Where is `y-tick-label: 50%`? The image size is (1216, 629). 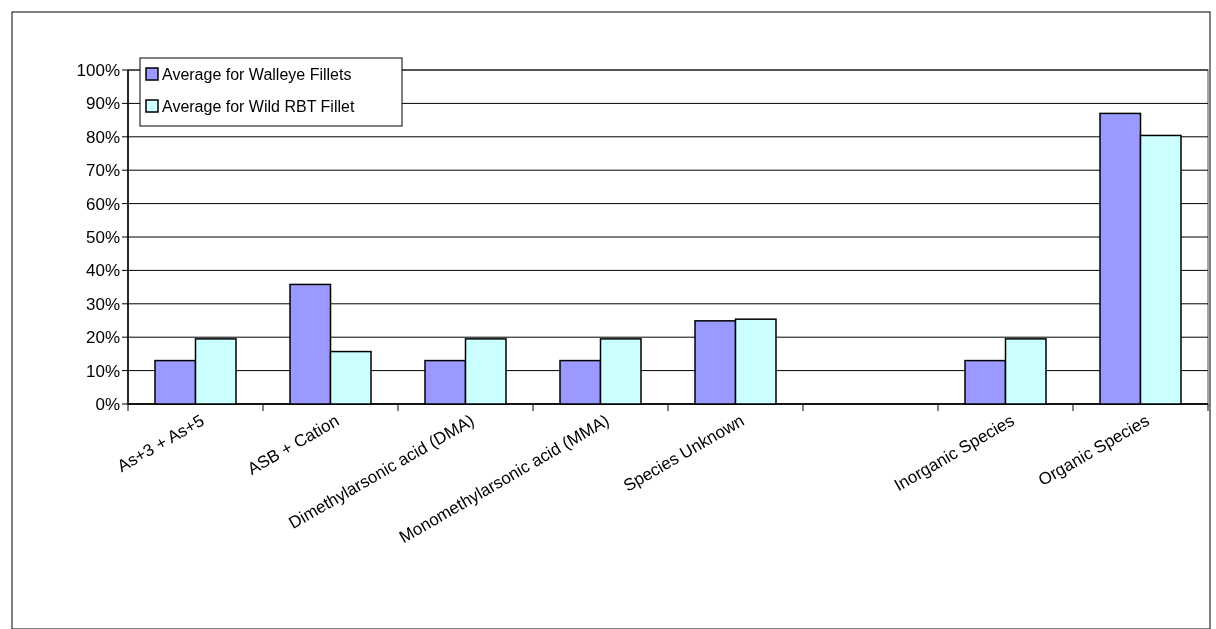
y-tick-label: 50% is located at coordinates (102, 237).